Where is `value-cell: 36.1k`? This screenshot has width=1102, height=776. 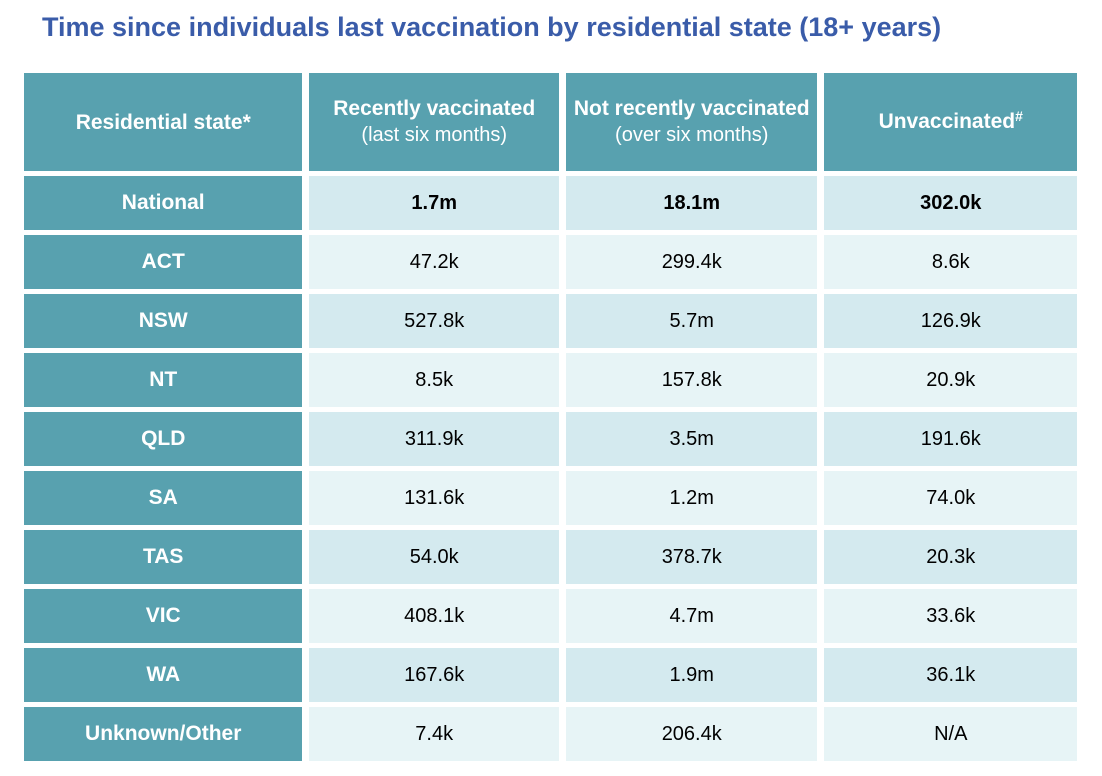 value-cell: 36.1k is located at coordinates (950, 675).